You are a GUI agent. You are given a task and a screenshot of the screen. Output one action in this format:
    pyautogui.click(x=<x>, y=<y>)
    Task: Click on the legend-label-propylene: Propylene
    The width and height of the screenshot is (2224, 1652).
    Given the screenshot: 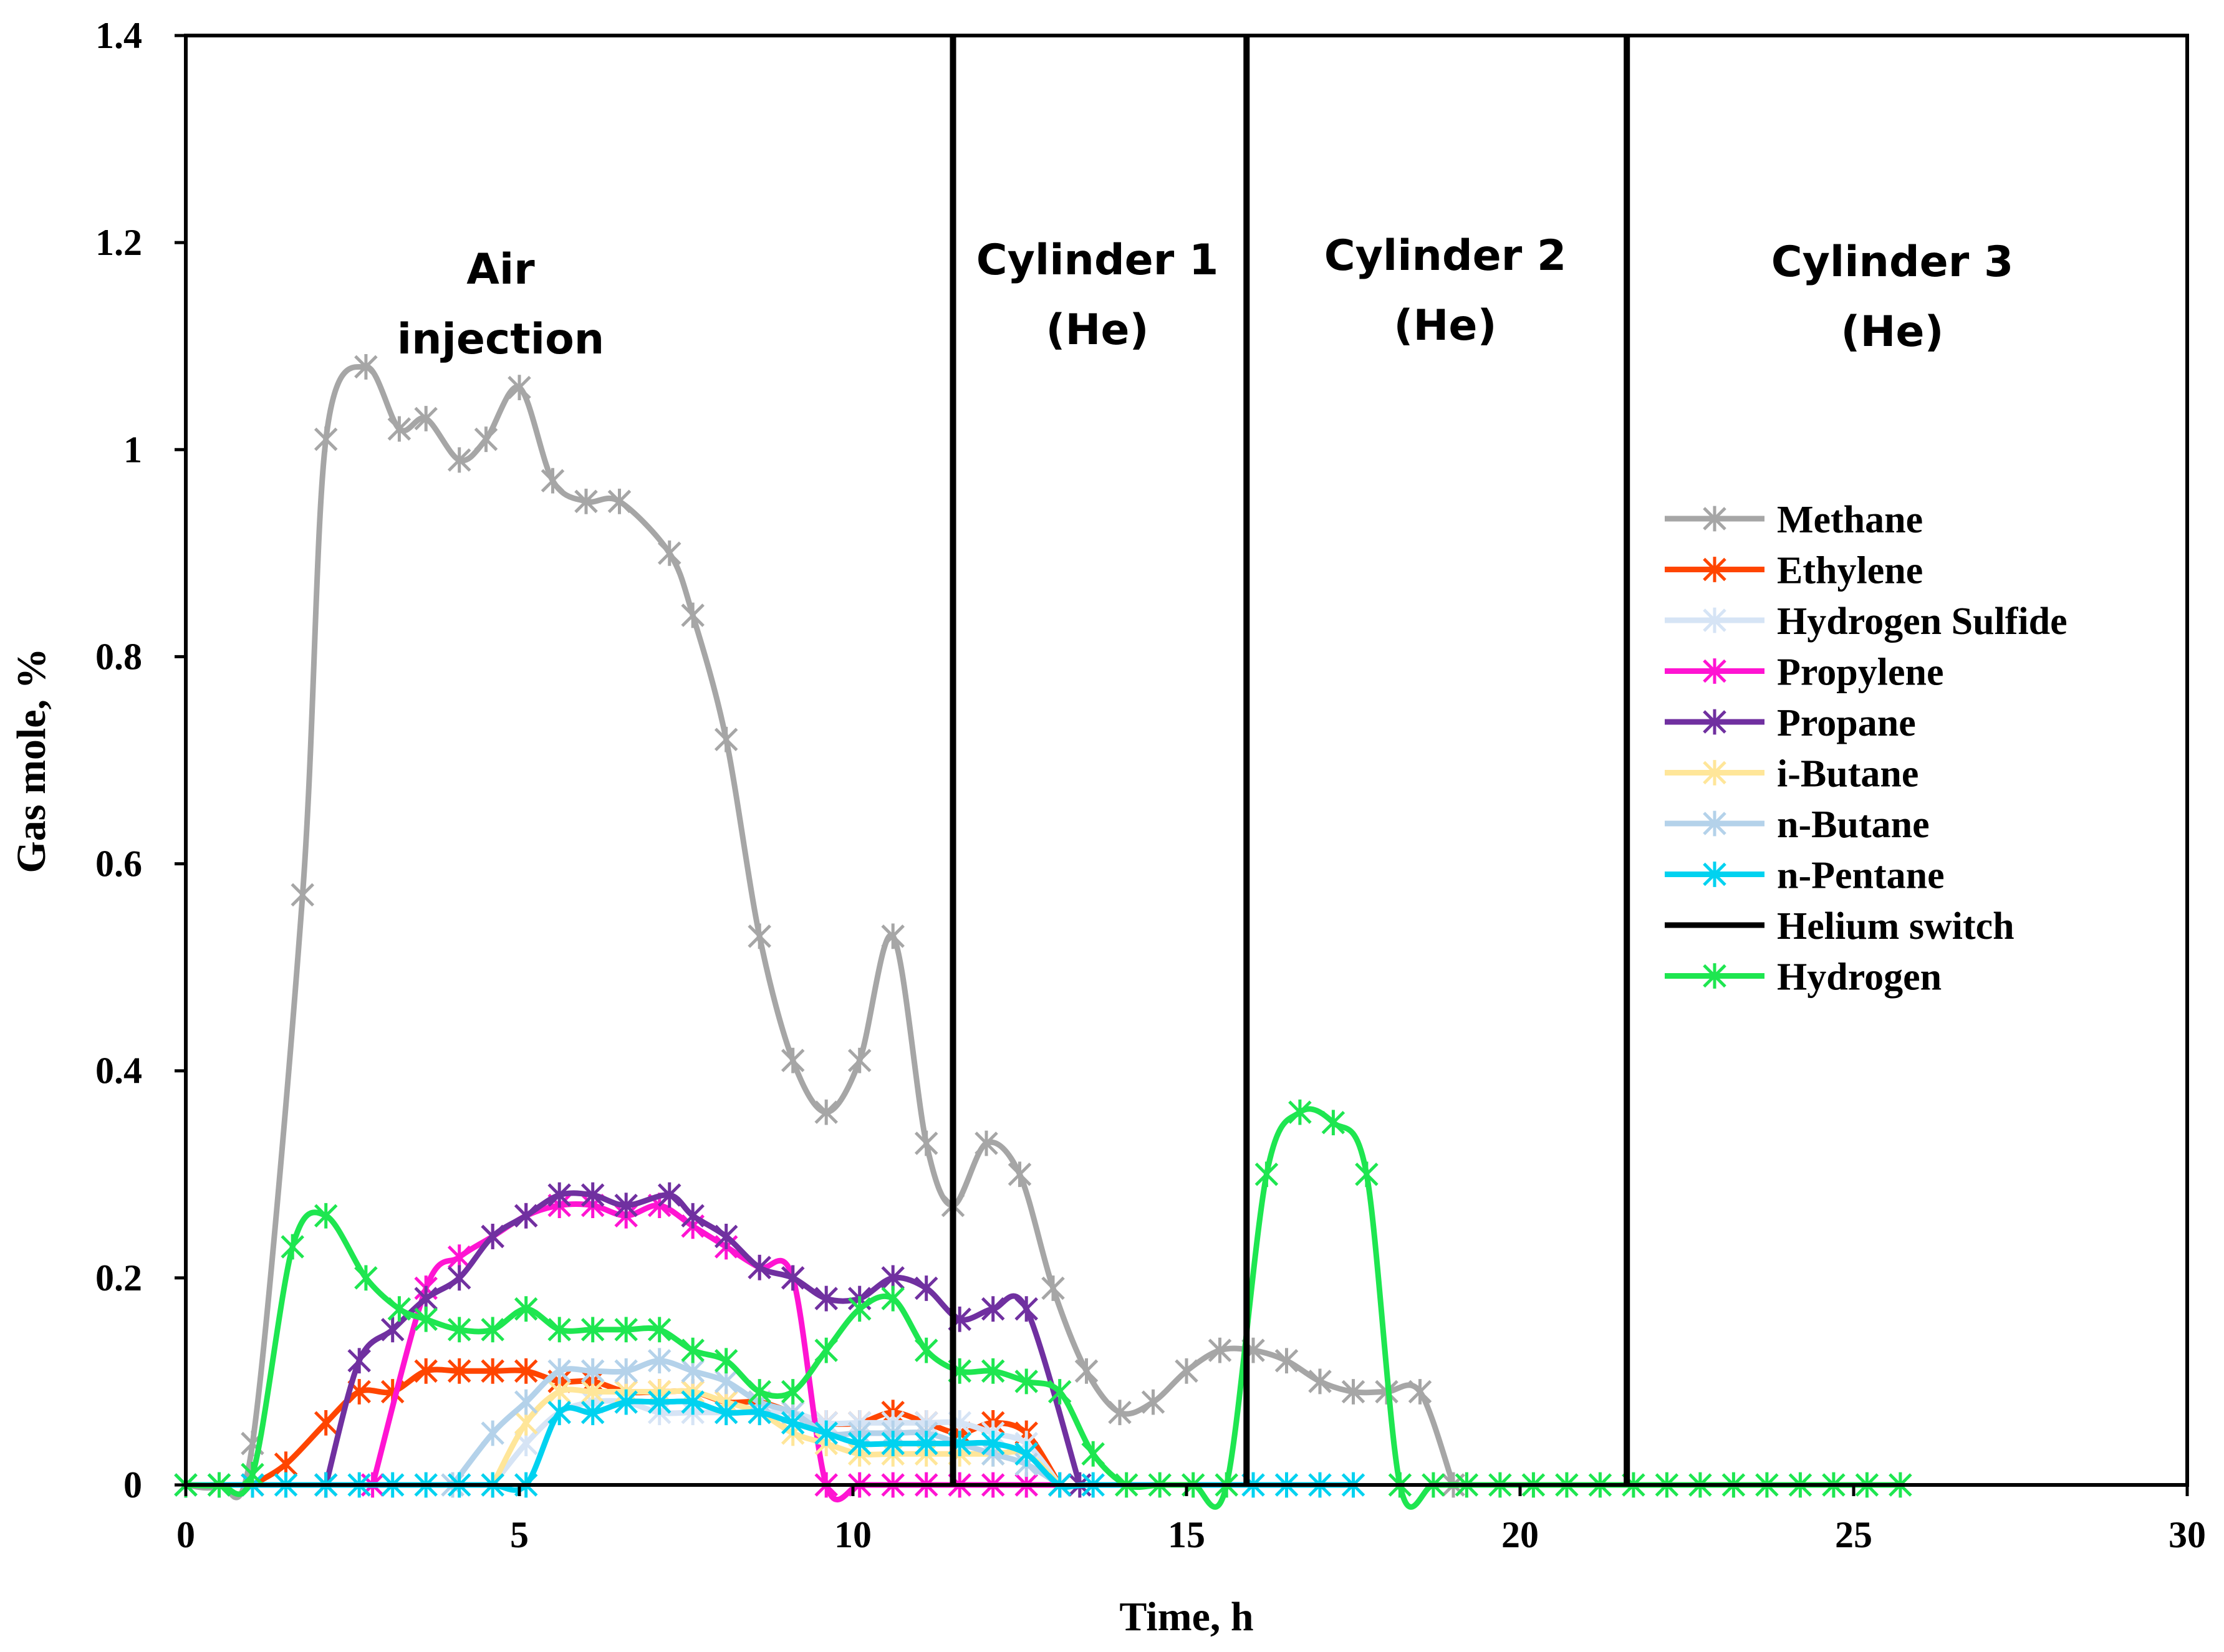 What is the action you would take?
    pyautogui.click(x=1860, y=672)
    